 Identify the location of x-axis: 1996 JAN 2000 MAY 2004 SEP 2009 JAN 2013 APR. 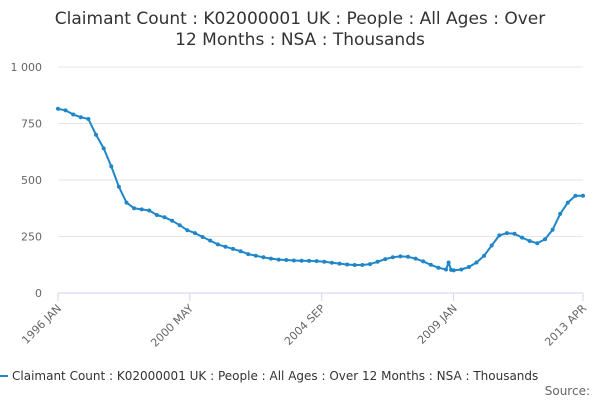
(304, 321).